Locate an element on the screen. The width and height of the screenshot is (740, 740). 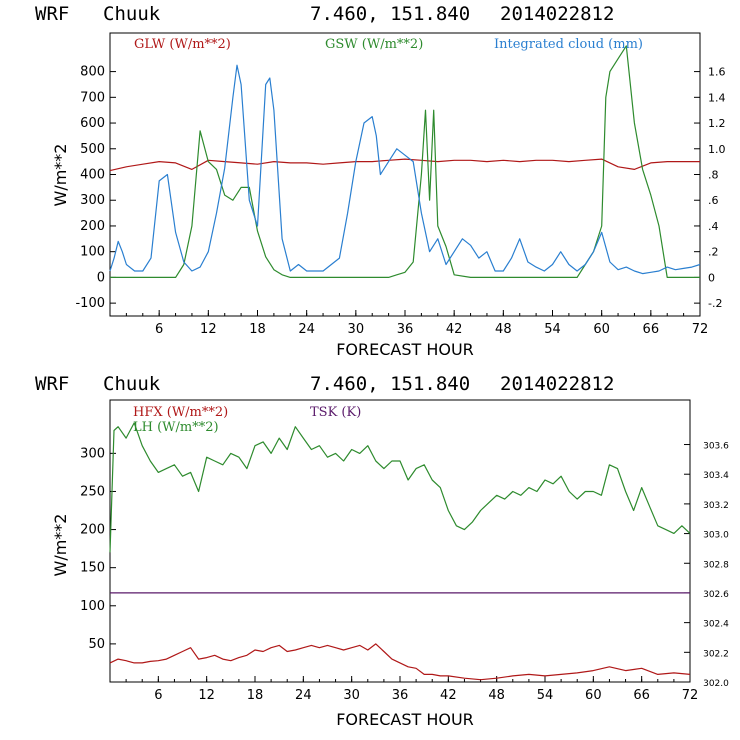
bottom-header-run: 2014022812 is located at coordinates (557, 384).